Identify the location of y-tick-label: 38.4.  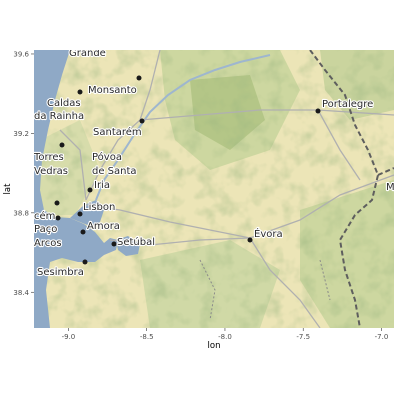
(21, 293).